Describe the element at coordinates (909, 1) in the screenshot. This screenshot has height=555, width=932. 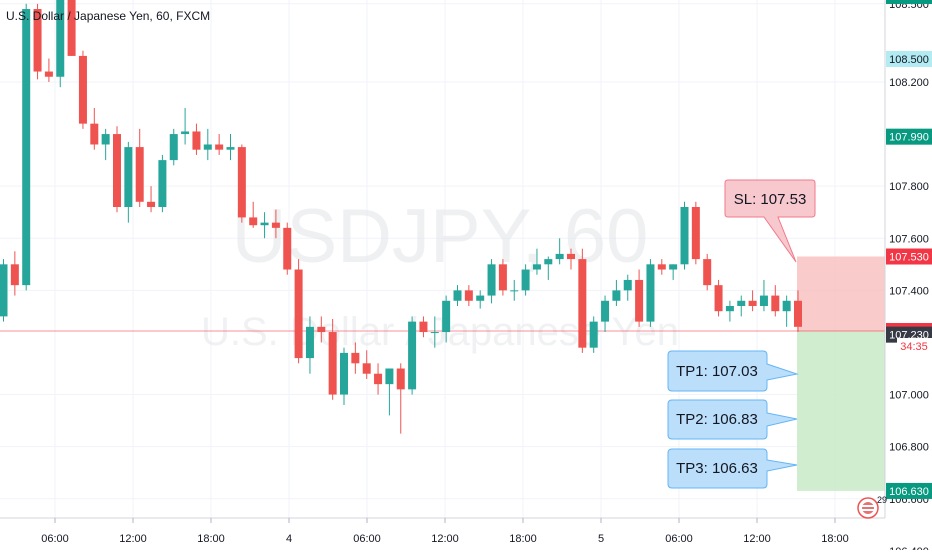
I see `price-label: 108.530` at that location.